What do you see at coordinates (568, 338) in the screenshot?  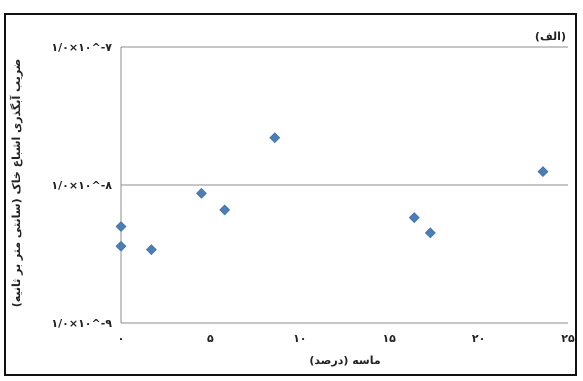 I see `x-tick-label-5: ۲۵` at bounding box center [568, 338].